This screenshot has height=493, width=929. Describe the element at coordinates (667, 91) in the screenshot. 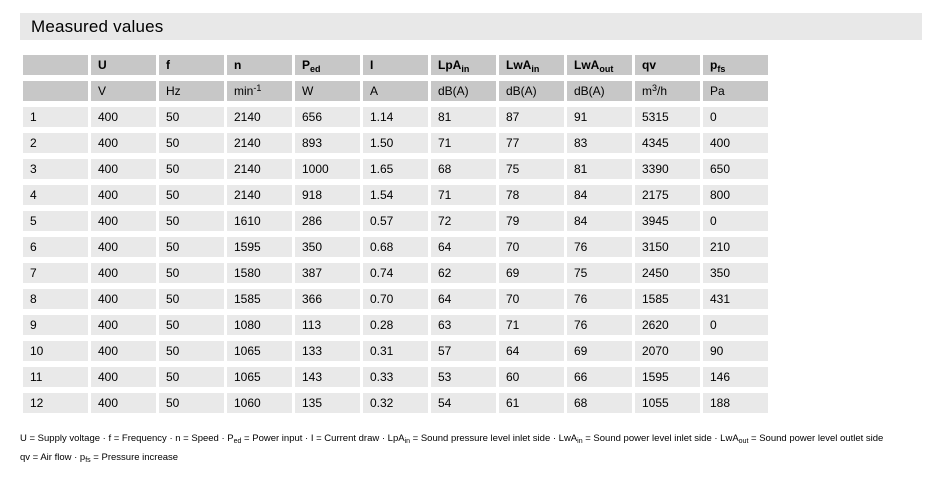

I see `column-unit-qv: m3/h` at that location.